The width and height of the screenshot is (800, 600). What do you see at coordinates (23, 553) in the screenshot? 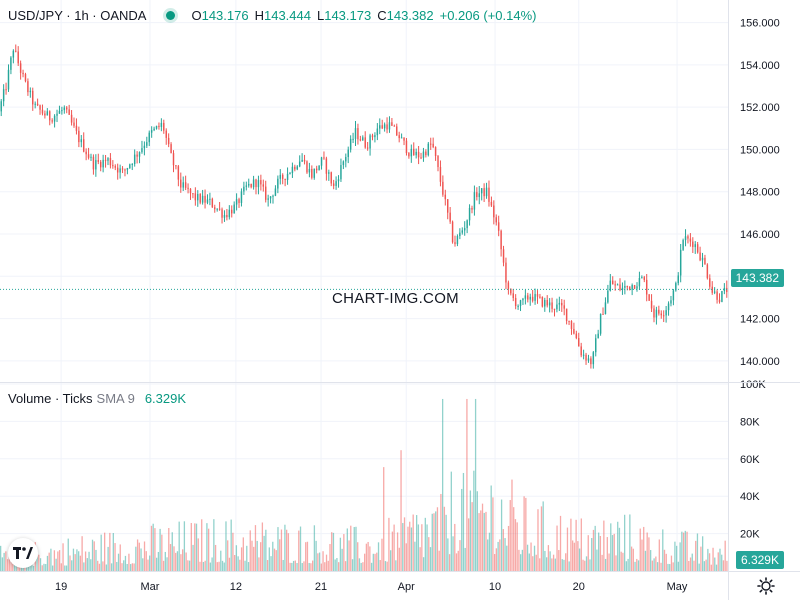
I see `tradingview-logo-icon` at bounding box center [23, 553].